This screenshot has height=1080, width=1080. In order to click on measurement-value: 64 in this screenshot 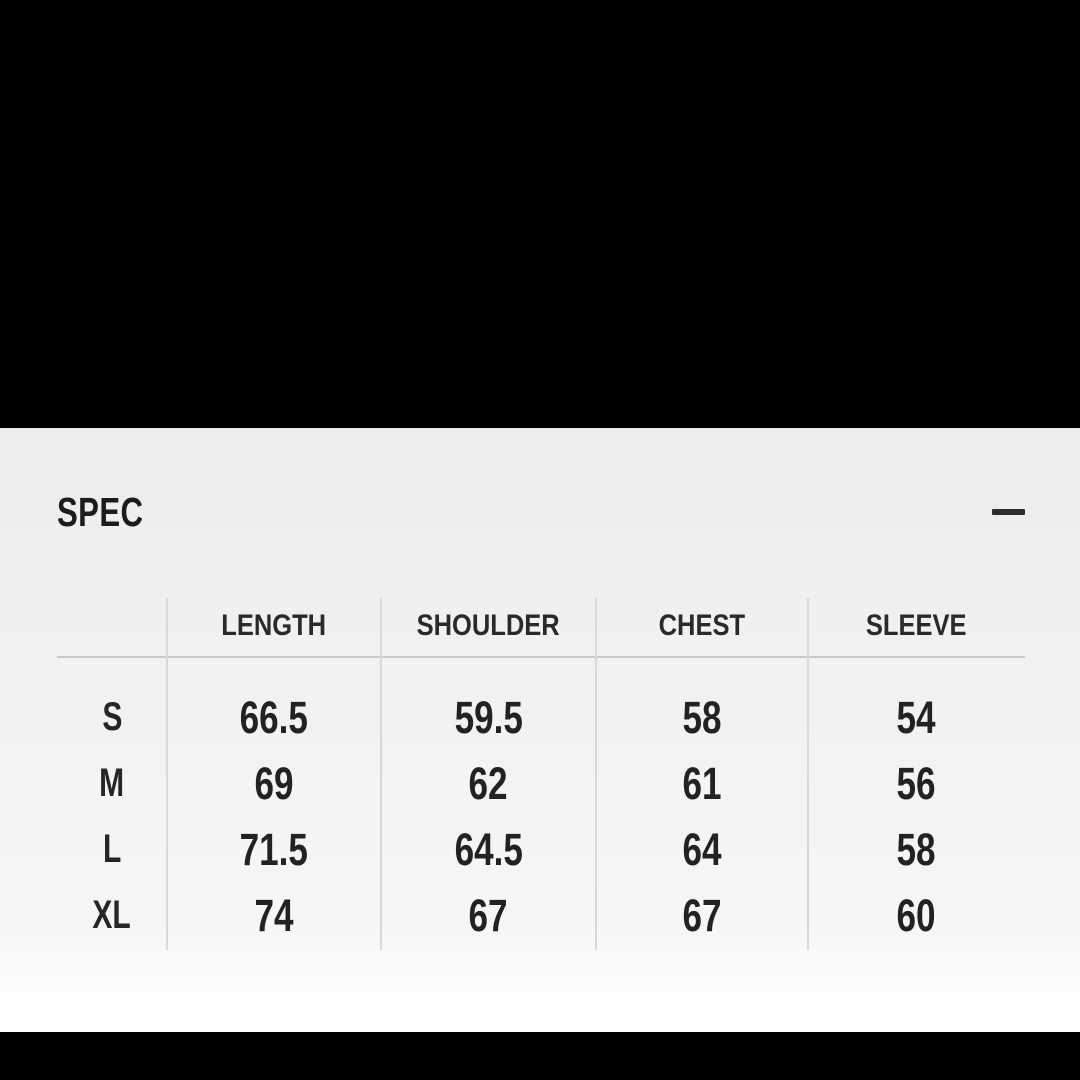, I will do `click(702, 849)`.